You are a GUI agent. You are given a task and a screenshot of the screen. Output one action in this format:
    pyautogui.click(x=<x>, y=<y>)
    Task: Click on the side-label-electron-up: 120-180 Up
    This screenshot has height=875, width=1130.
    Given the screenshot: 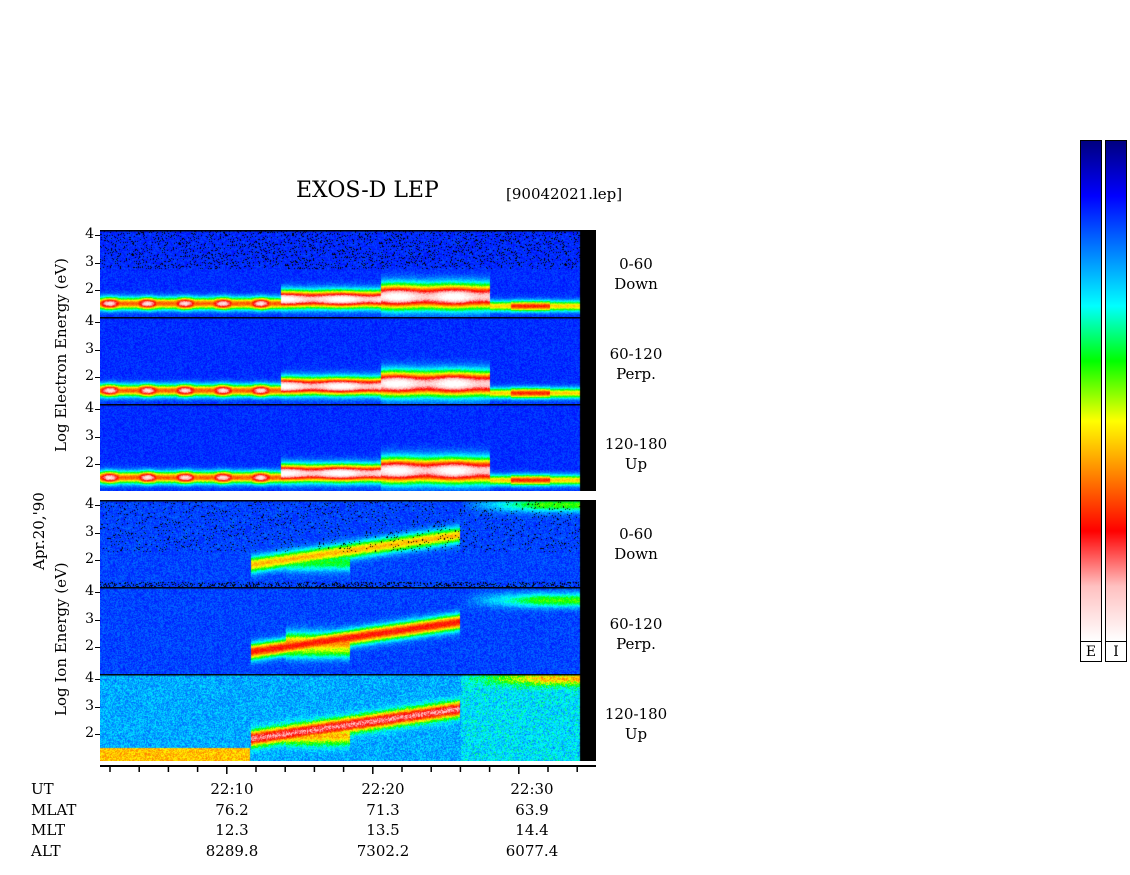 What is the action you would take?
    pyautogui.click(x=636, y=454)
    